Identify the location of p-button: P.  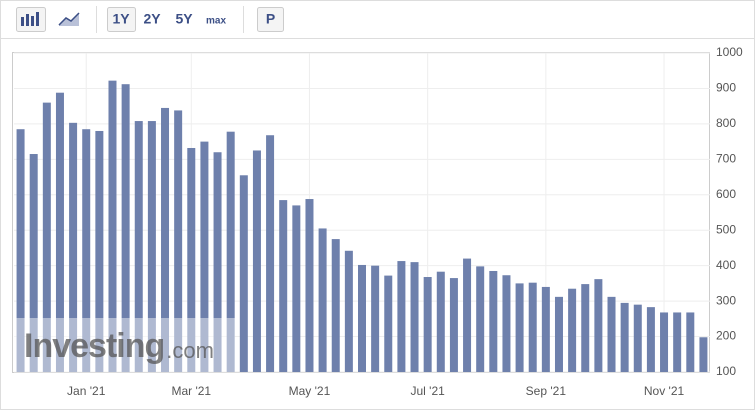
(270, 19).